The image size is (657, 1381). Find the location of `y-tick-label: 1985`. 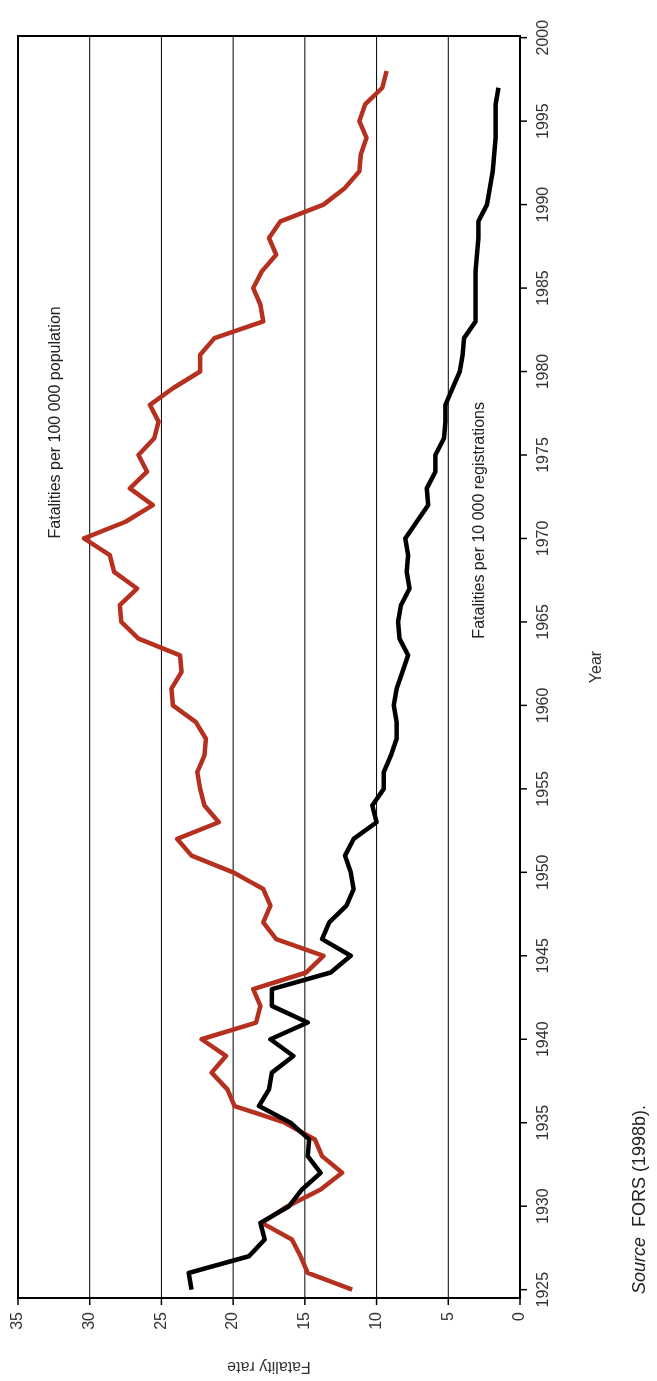

y-tick-label: 1985 is located at coordinates (543, 288).